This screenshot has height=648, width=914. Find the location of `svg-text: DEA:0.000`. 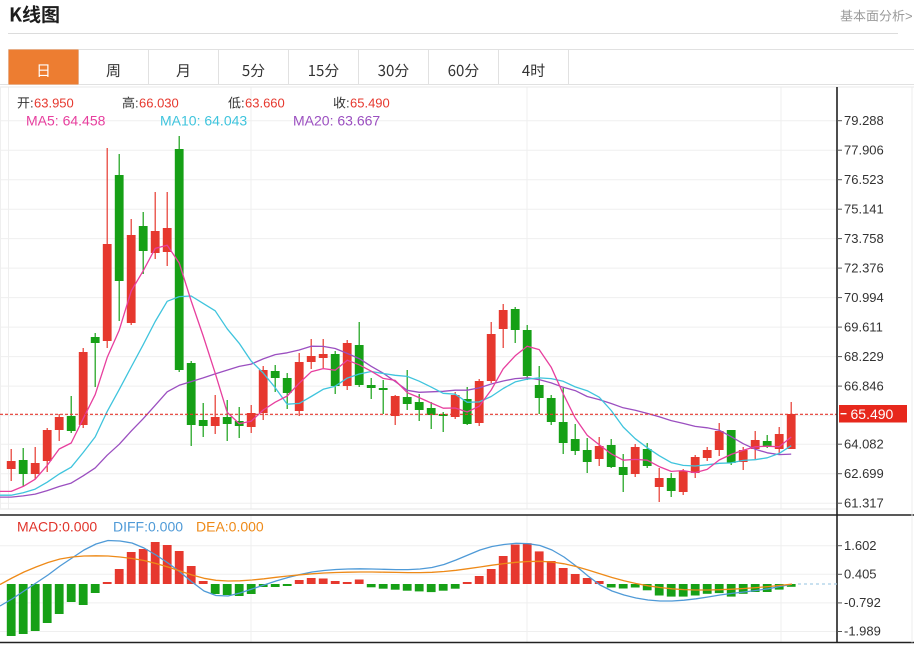

svg-text: DEA:0.000 is located at coordinates (230, 527).